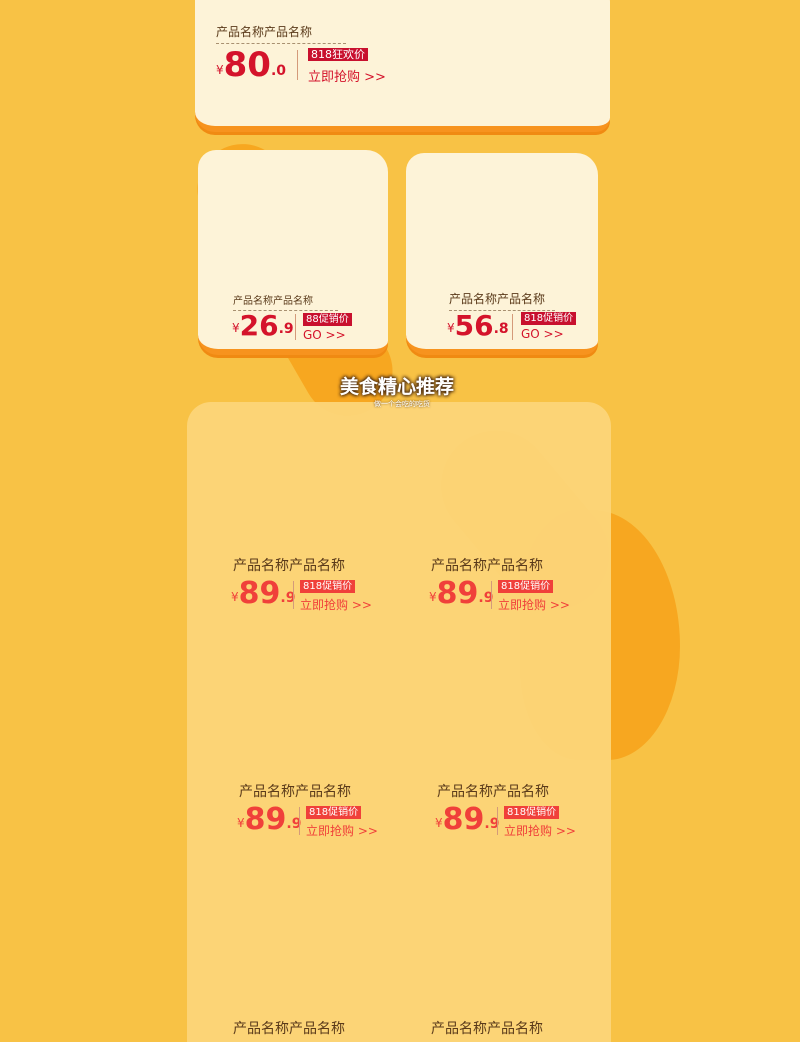 The width and height of the screenshot is (800, 1042). Describe the element at coordinates (402, 404) in the screenshot. I see `section-subtitle: 做一个会吃的吃货` at that location.